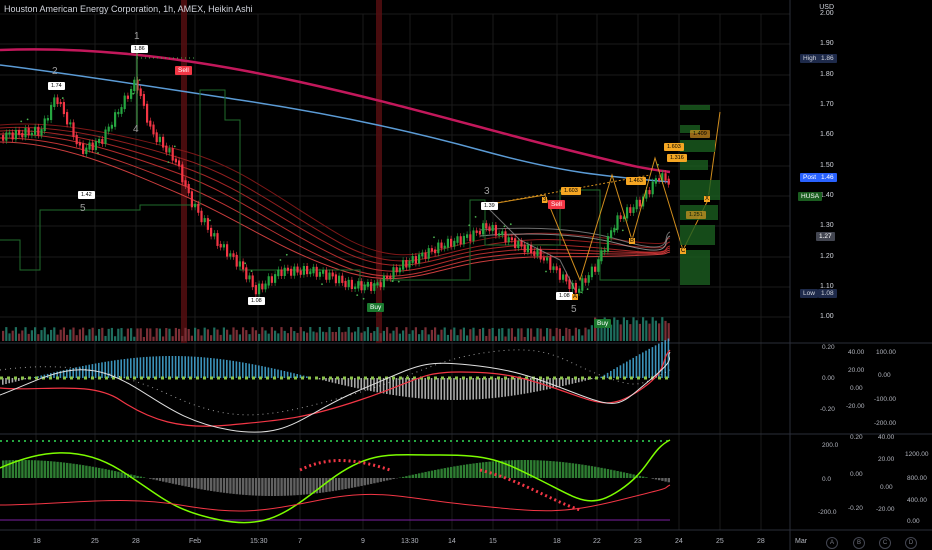 The image size is (932, 550). What do you see at coordinates (810, 177) in the screenshot?
I see `post-tag-label: Post` at bounding box center [810, 177].